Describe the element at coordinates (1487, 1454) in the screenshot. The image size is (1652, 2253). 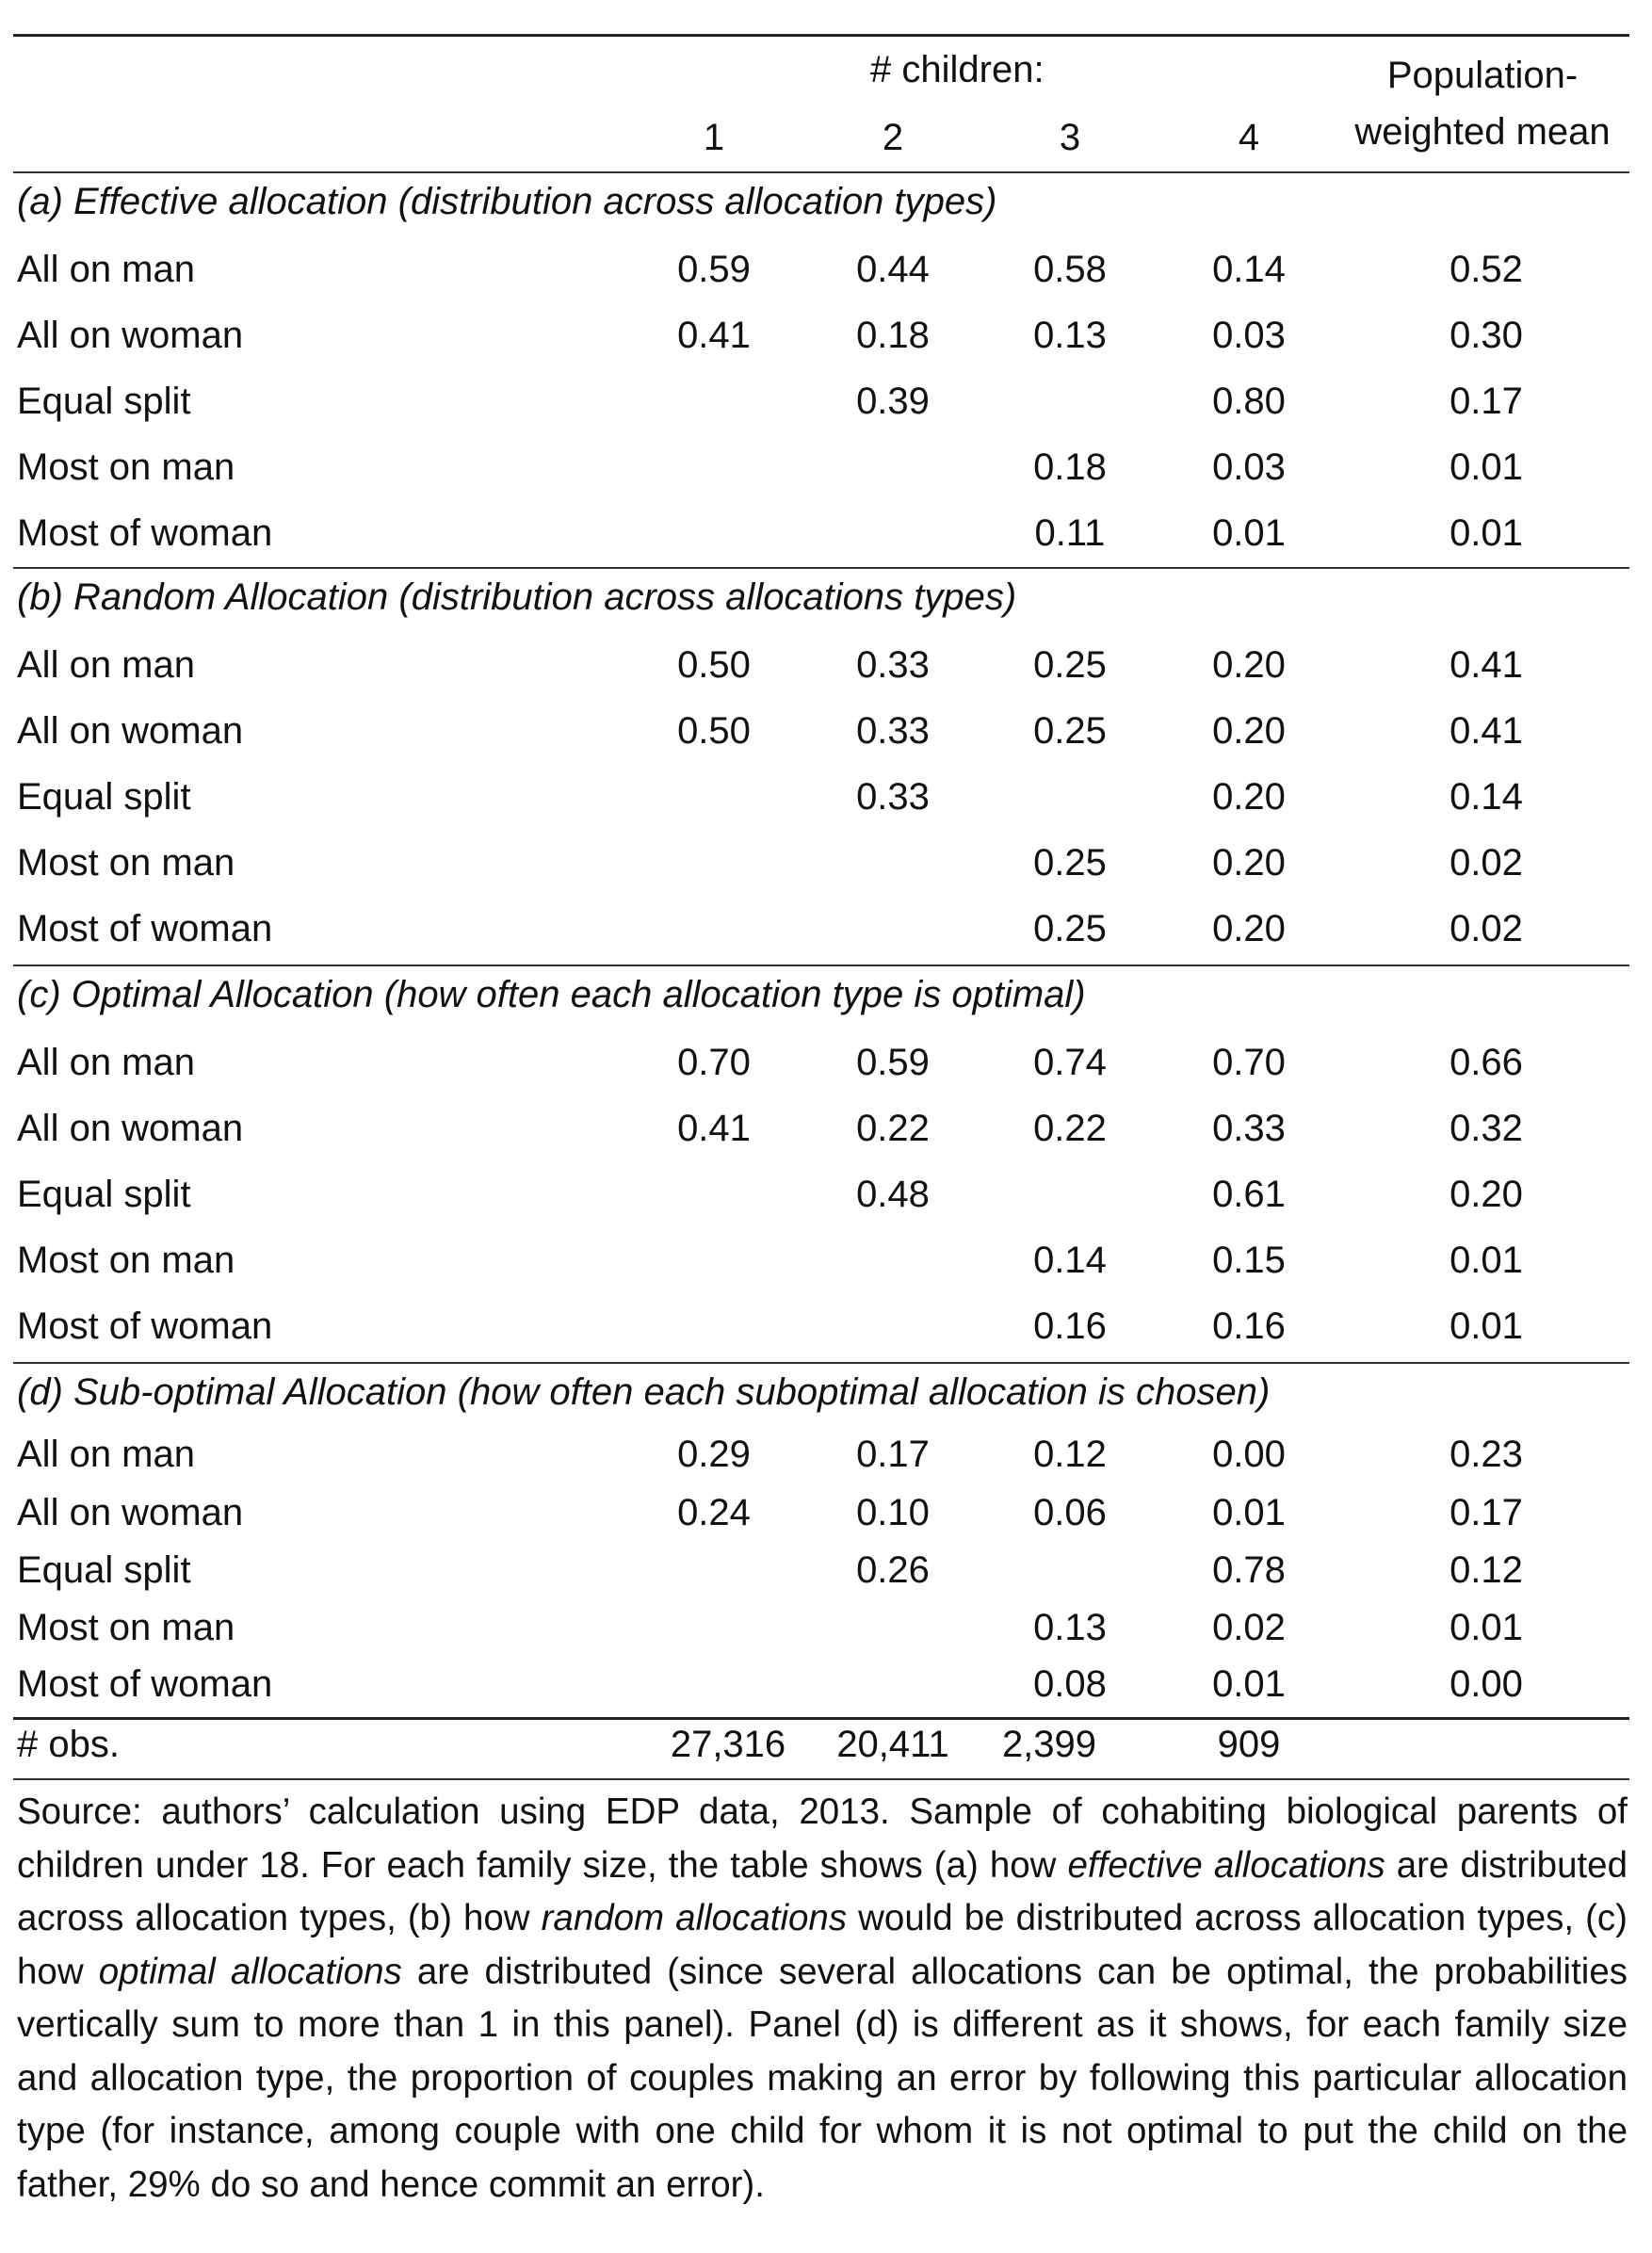
I see `table-cell-mean: 0.23` at that location.